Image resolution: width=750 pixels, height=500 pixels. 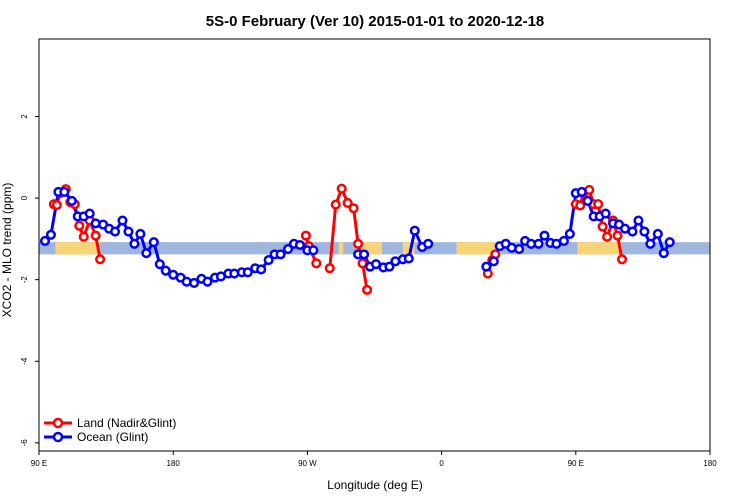 What do you see at coordinates (126, 423) in the screenshot?
I see `legend-label-land: Land (Nadir&Glint)` at bounding box center [126, 423].